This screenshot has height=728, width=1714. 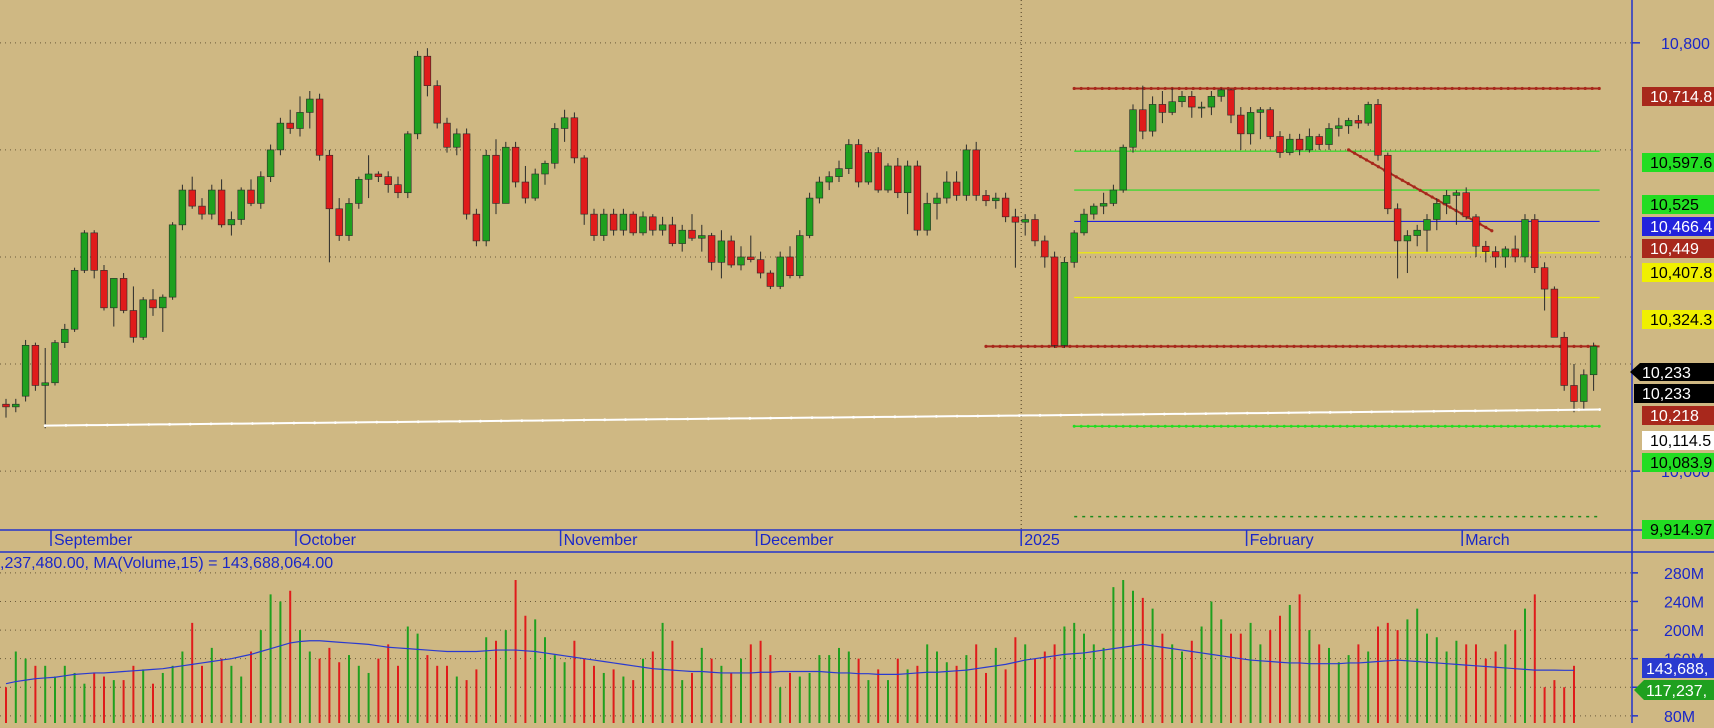 What do you see at coordinates (1674, 205) in the screenshot?
I see `price-level-label: 10,525` at bounding box center [1674, 205].